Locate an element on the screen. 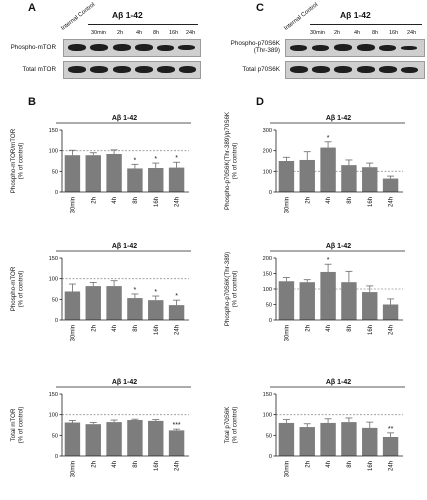  blot-a-time-label: 4h is located at coordinates (139, 33).